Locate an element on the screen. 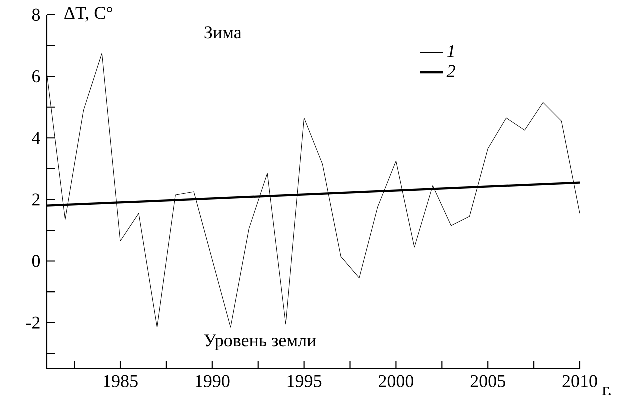  y-tick-label: 0 is located at coordinates (36, 261).